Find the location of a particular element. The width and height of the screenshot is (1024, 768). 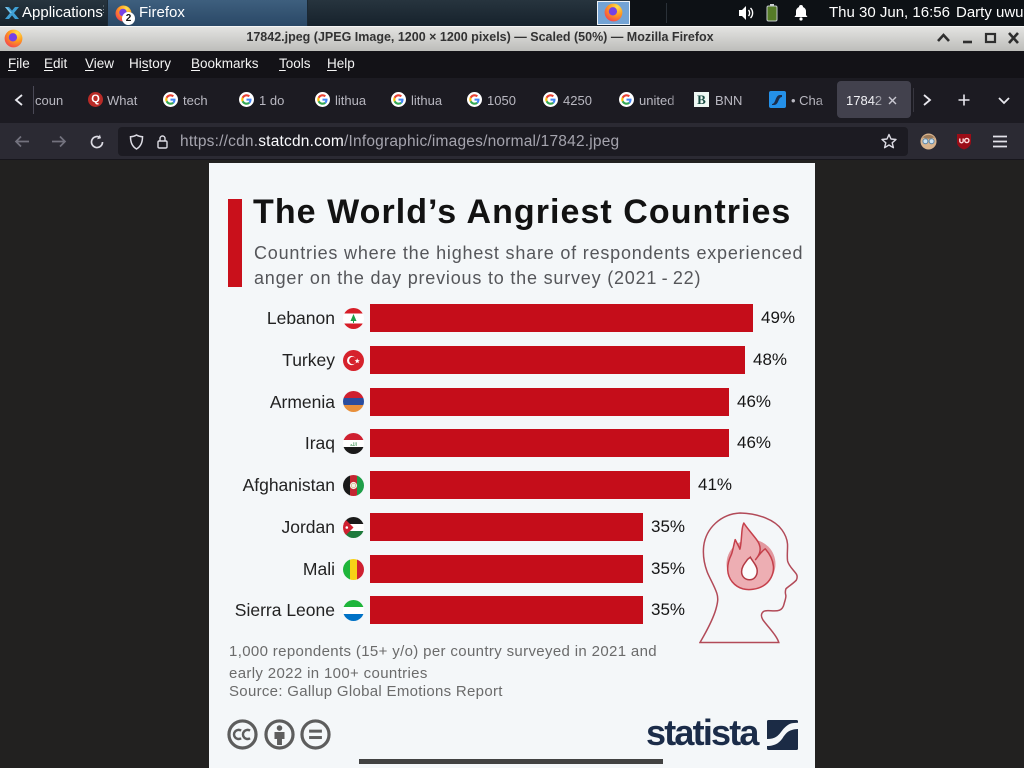

svg-text: الله is located at coordinates (353, 445).